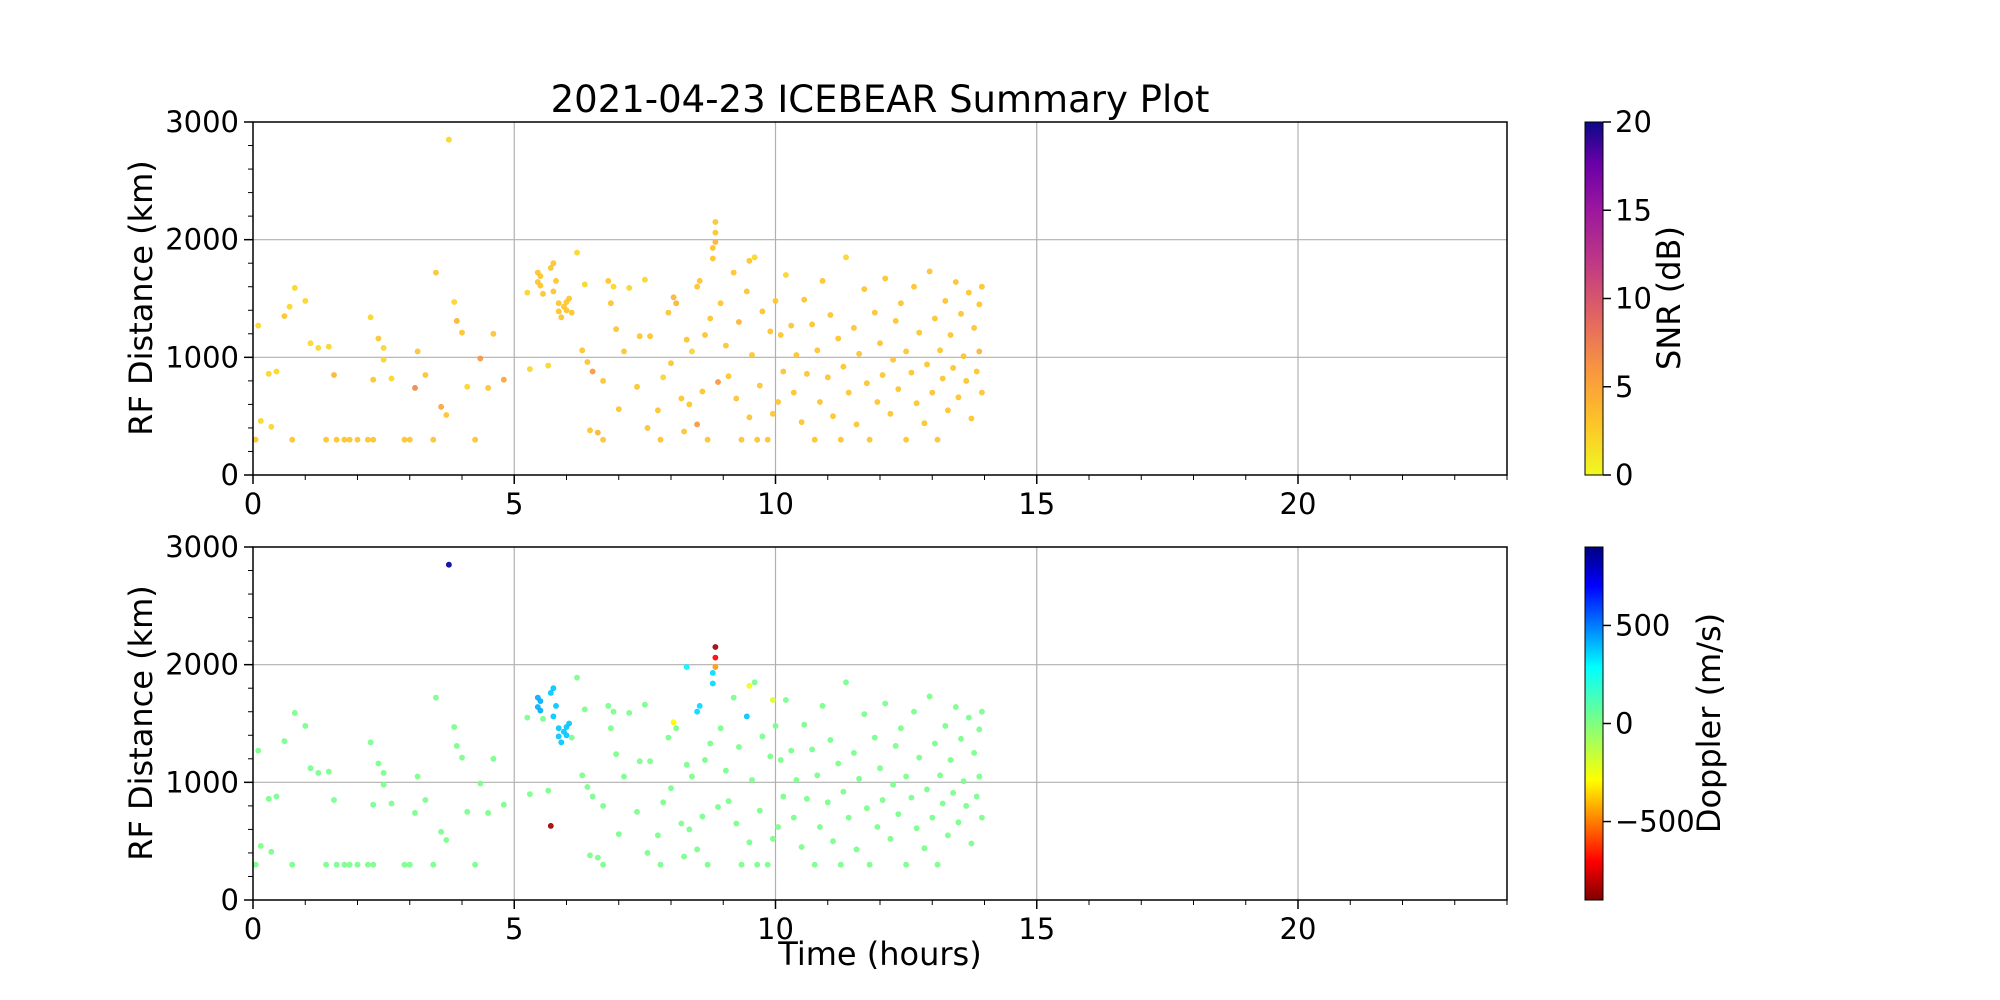 Image resolution: width=2000 pixels, height=1000 pixels. Describe the element at coordinates (1036, 504) in the screenshot. I see `x-tick-label: 15` at that location.